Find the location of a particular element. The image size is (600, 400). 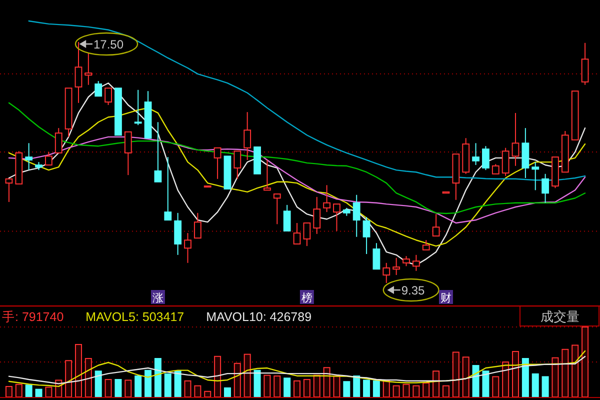

text: MAVOL10: 426789 is located at coordinates (259, 317).